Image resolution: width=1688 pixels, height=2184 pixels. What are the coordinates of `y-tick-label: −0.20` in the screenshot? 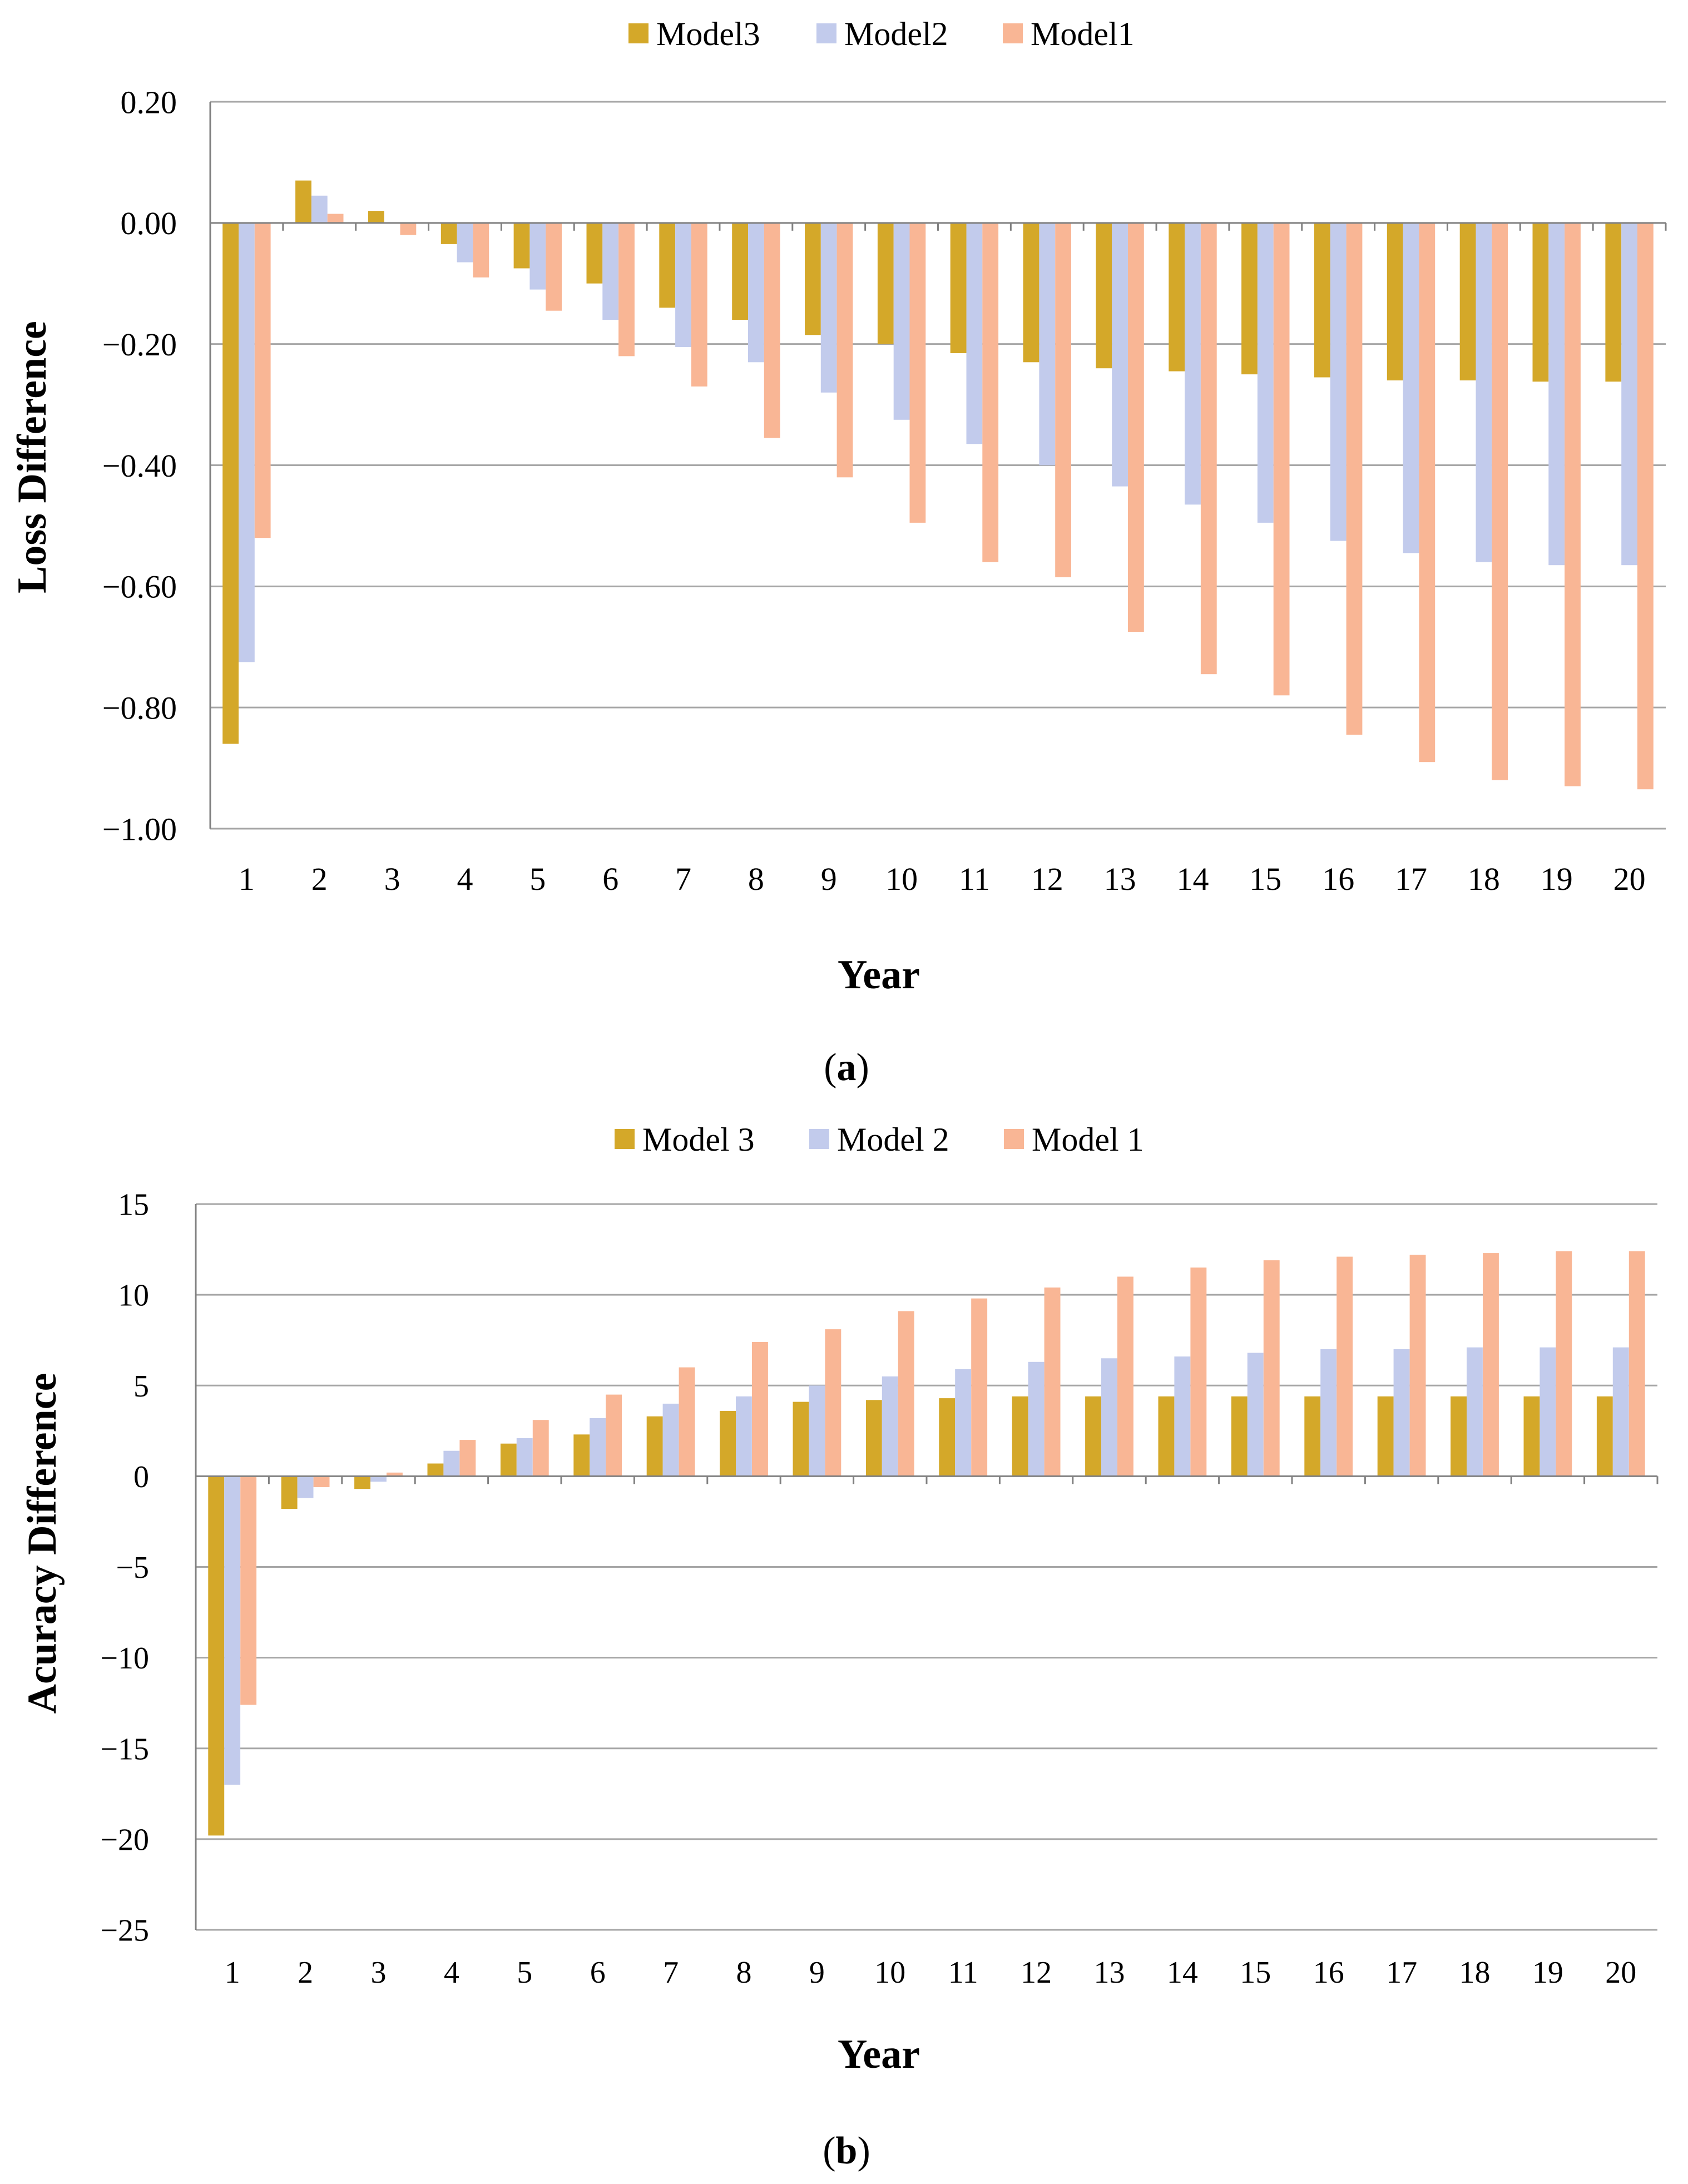 It's located at (139, 344).